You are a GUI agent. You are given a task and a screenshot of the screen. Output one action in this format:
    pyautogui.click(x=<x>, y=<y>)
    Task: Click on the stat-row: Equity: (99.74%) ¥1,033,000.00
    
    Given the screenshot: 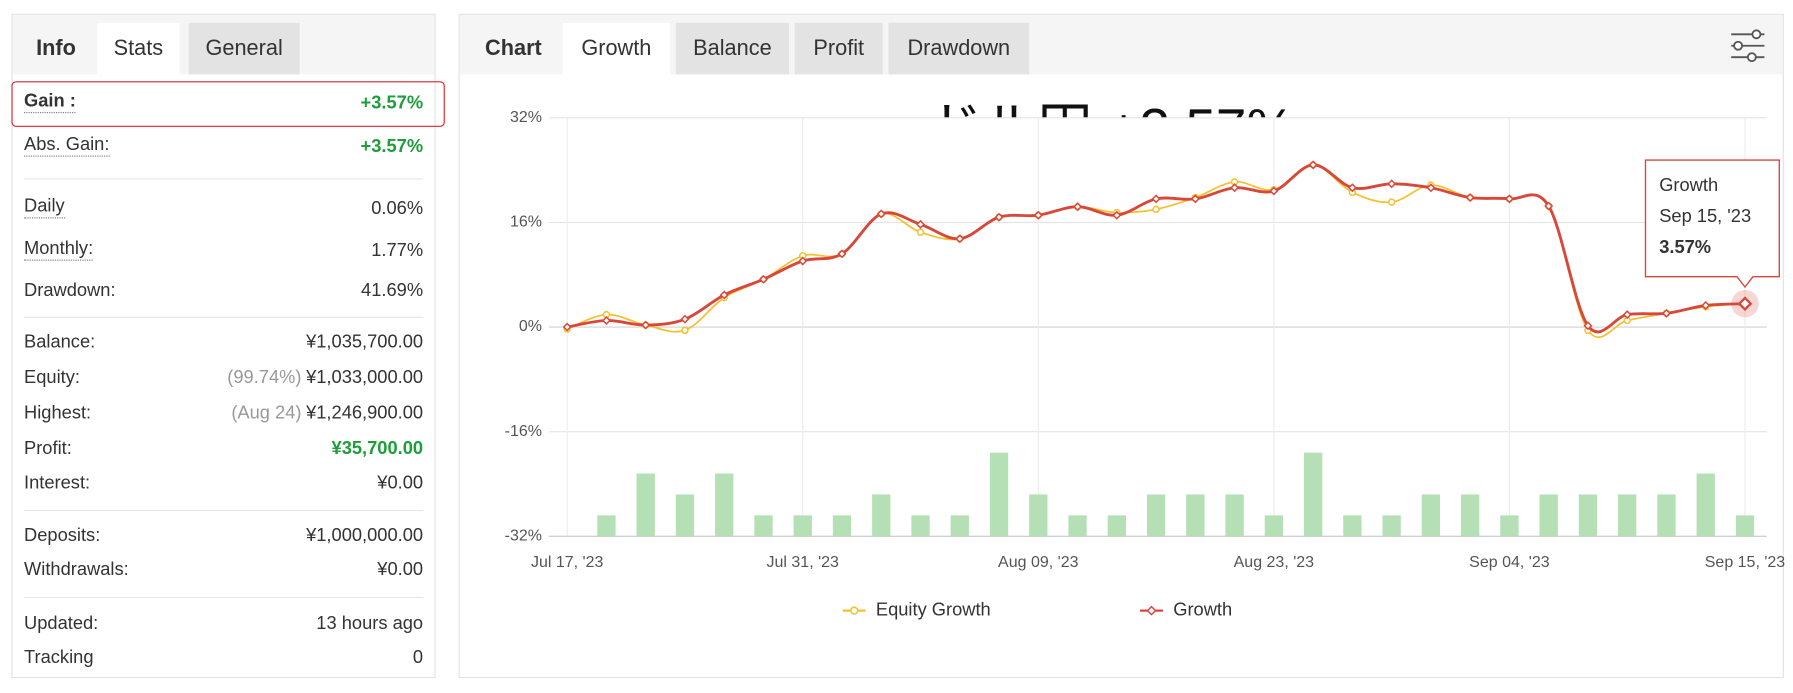 What is the action you would take?
    pyautogui.click(x=223, y=378)
    